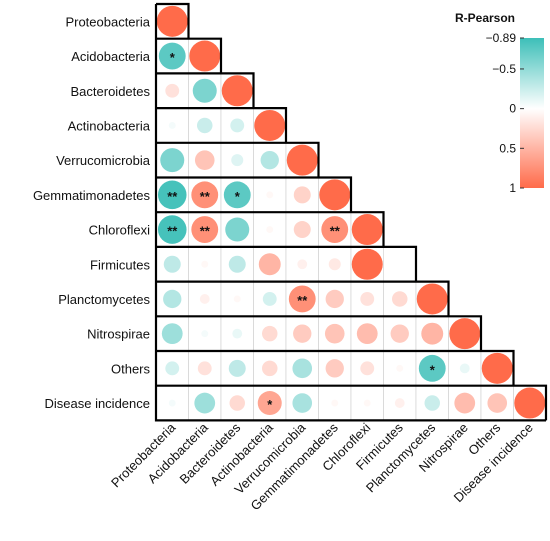 The width and height of the screenshot is (550, 541). I want to click on row-label: Firmicutes, so click(120, 264).